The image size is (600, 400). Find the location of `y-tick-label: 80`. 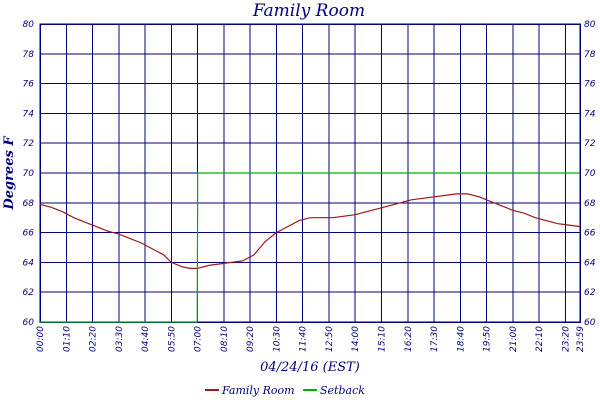

y-tick-label: 80 is located at coordinates (29, 25).